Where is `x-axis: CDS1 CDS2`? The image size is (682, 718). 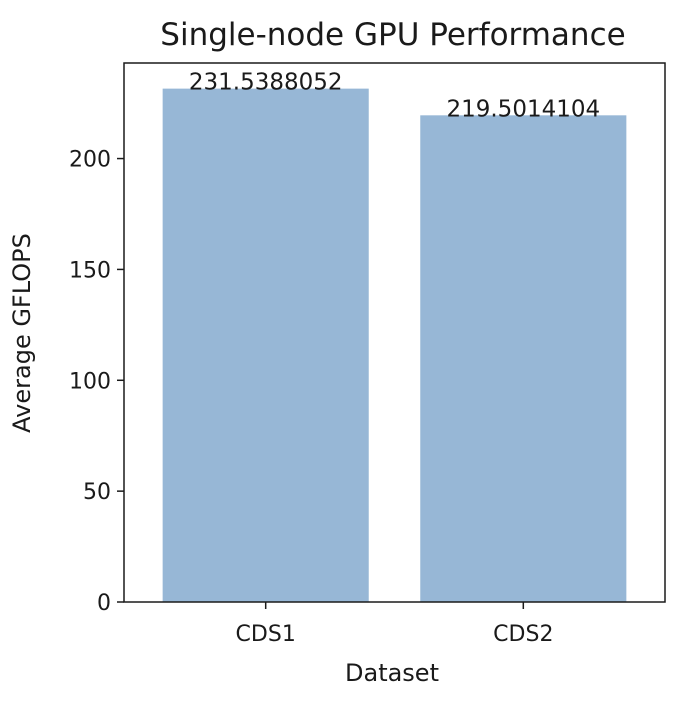
x-axis: CDS1 CDS2 is located at coordinates (394, 624).